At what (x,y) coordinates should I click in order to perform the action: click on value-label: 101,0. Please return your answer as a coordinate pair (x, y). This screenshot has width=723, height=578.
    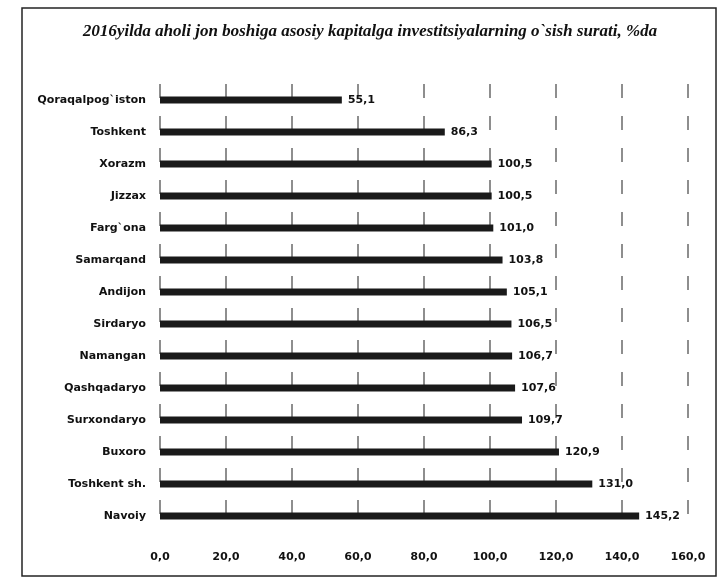
    Looking at the image, I should click on (516, 227).